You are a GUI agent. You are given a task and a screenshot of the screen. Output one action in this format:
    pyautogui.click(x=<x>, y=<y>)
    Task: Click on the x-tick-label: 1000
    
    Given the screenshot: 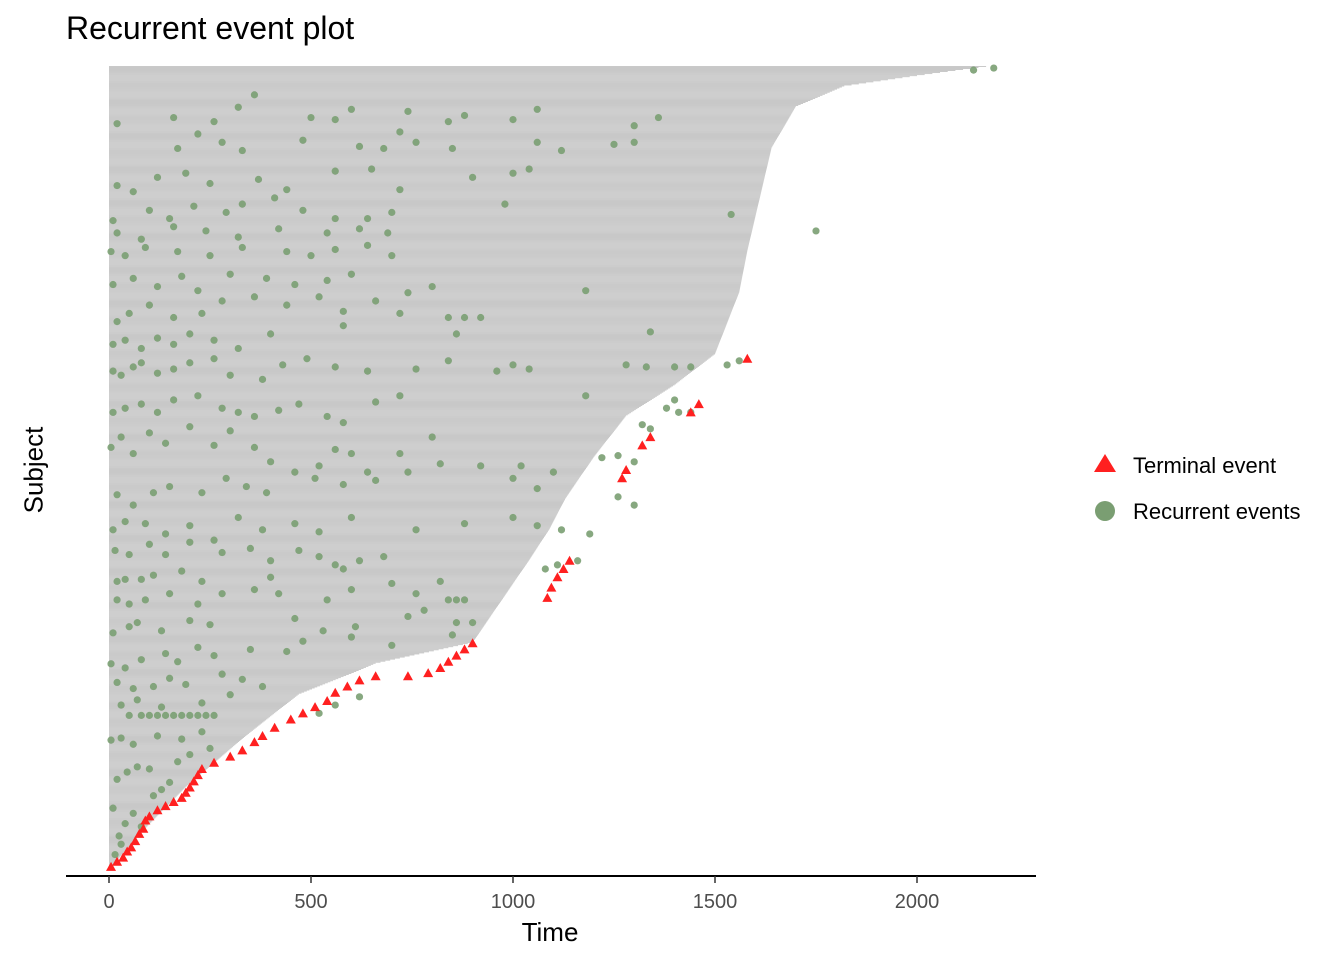 What is the action you would take?
    pyautogui.click(x=513, y=902)
    